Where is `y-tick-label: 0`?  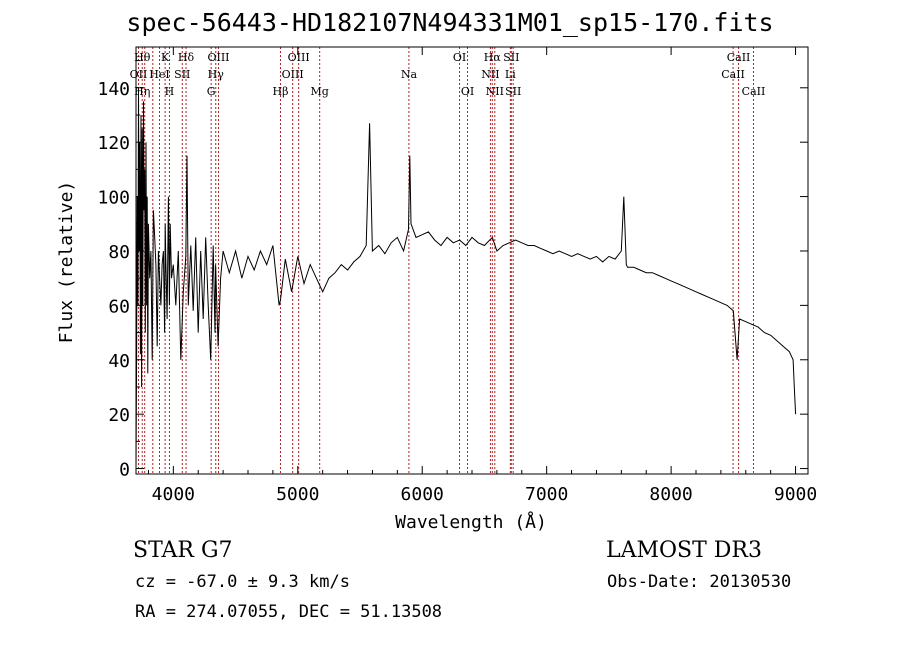
y-tick-label: 0 is located at coordinates (124, 470).